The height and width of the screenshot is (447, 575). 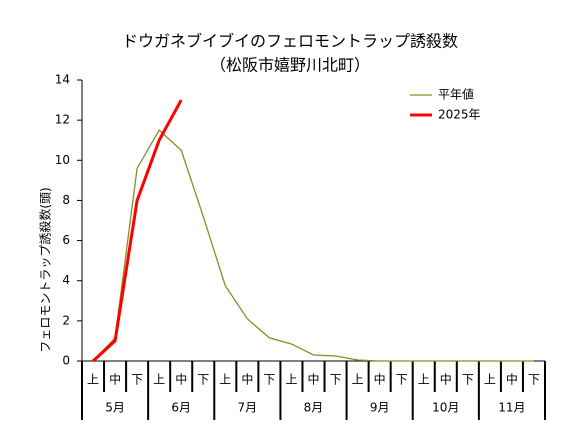 What do you see at coordinates (511, 408) in the screenshot?
I see `month-label: 11月` at bounding box center [511, 408].